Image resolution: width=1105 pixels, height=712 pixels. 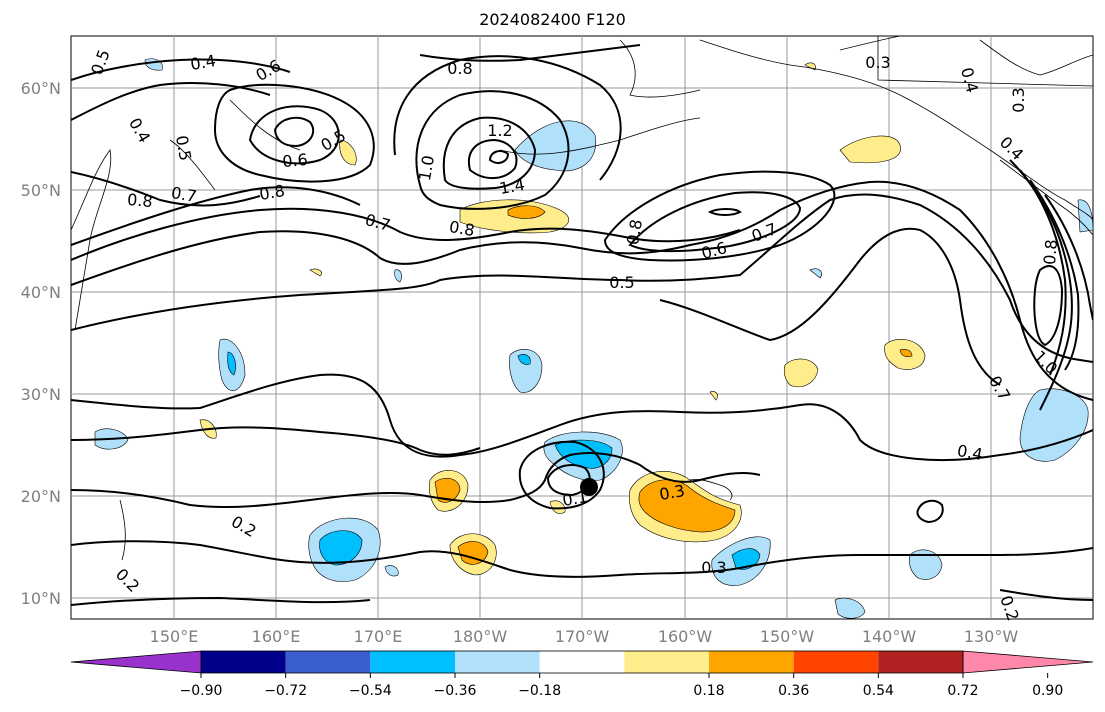 What do you see at coordinates (136, 662) in the screenshot?
I see `colorbar-extend-min` at bounding box center [136, 662].